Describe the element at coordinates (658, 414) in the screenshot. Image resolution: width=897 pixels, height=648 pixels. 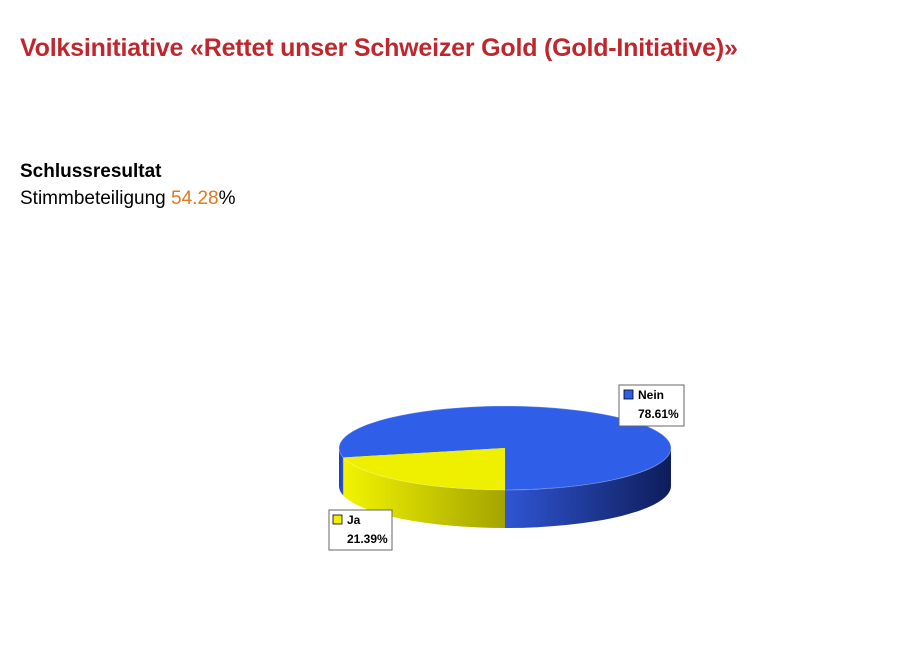
I see `legend-value-nein: 78.61%` at that location.